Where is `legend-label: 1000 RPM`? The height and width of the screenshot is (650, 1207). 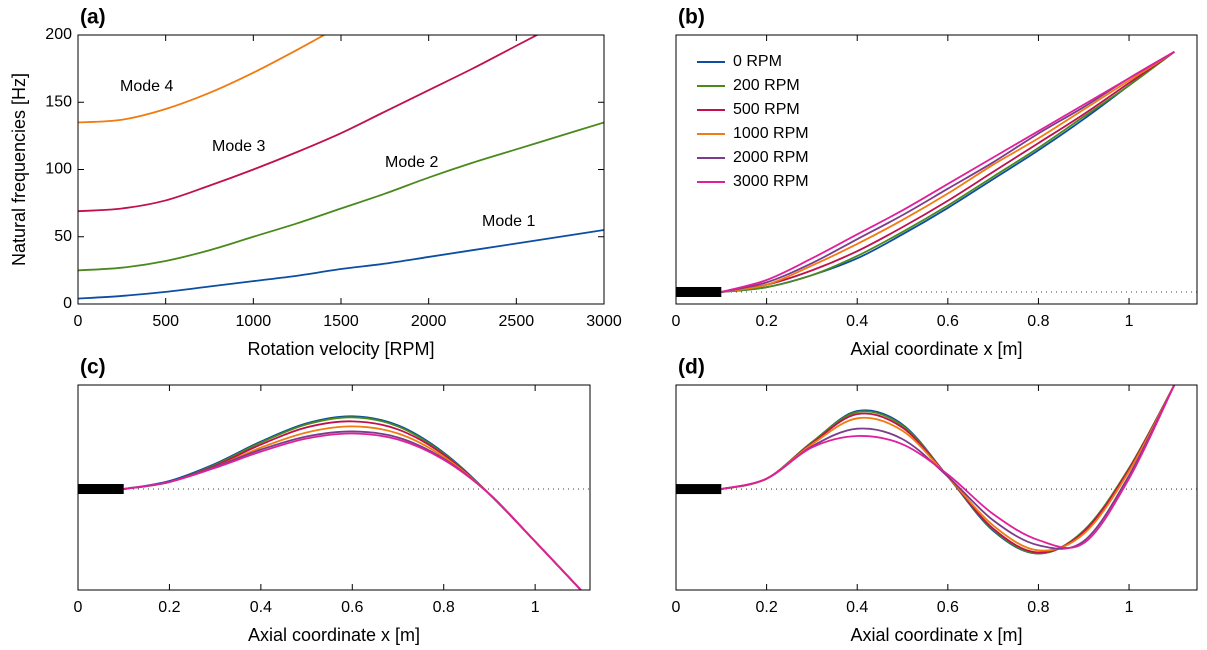
legend-label: 1000 RPM is located at coordinates (771, 133).